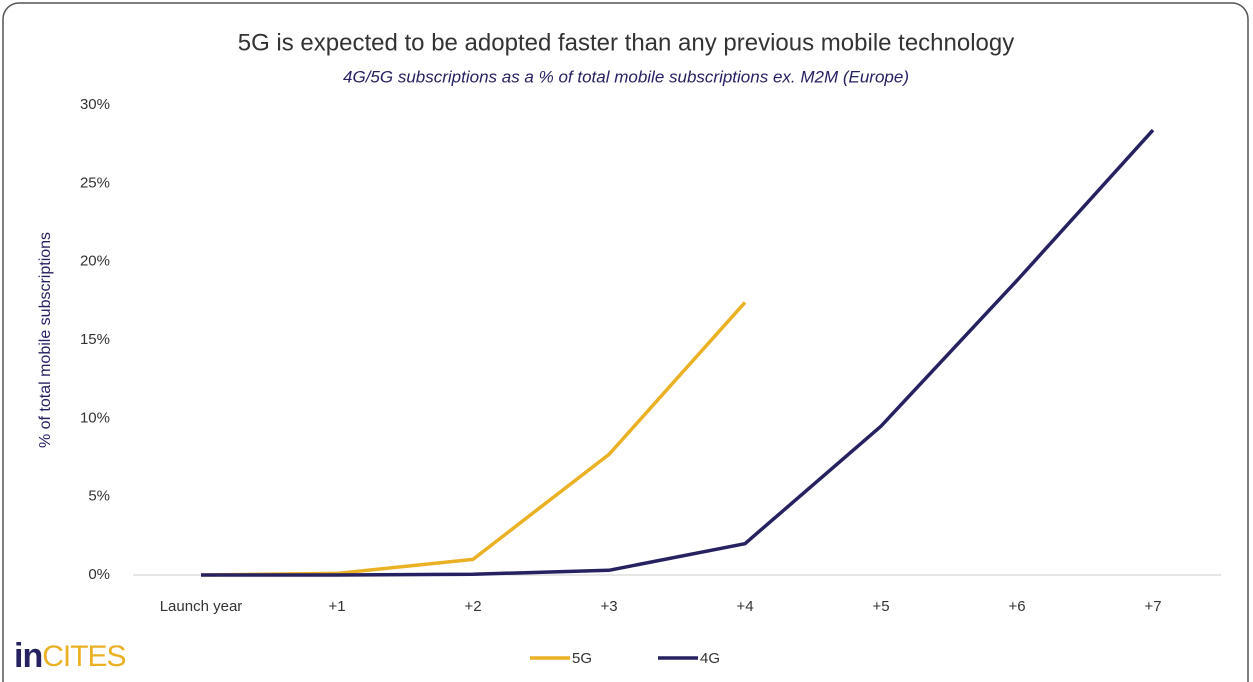 Image resolution: width=1253 pixels, height=682 pixels. What do you see at coordinates (472, 606) in the screenshot?
I see `x-tick-label: +2` at bounding box center [472, 606].